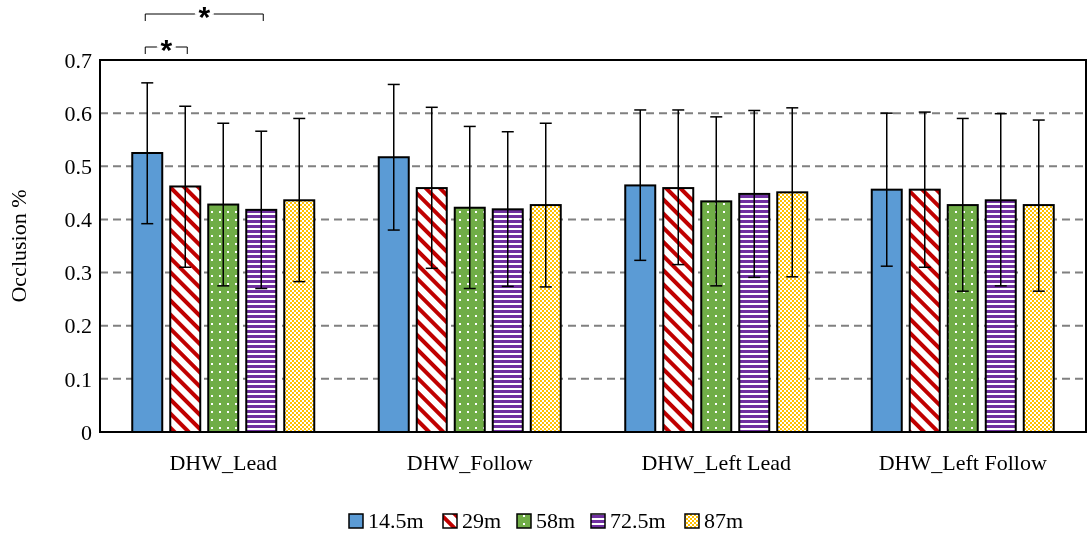 The height and width of the screenshot is (539, 1088). I want to click on legend-label: 29m, so click(482, 520).